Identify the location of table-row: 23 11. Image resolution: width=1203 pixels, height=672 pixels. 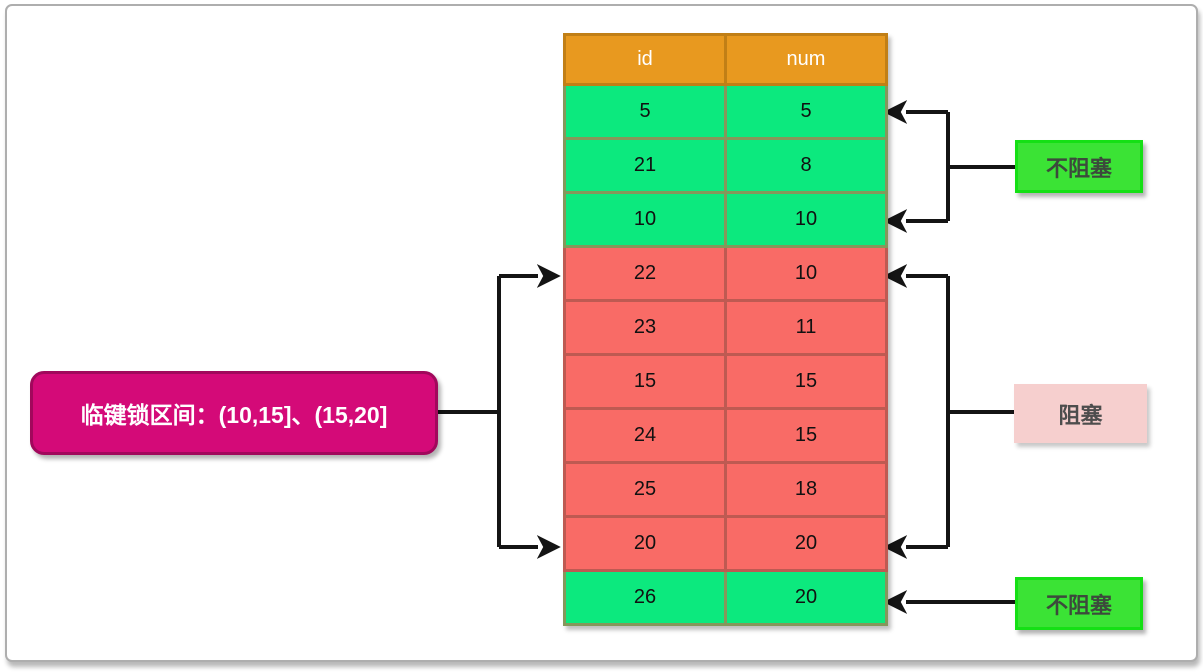
(725, 327).